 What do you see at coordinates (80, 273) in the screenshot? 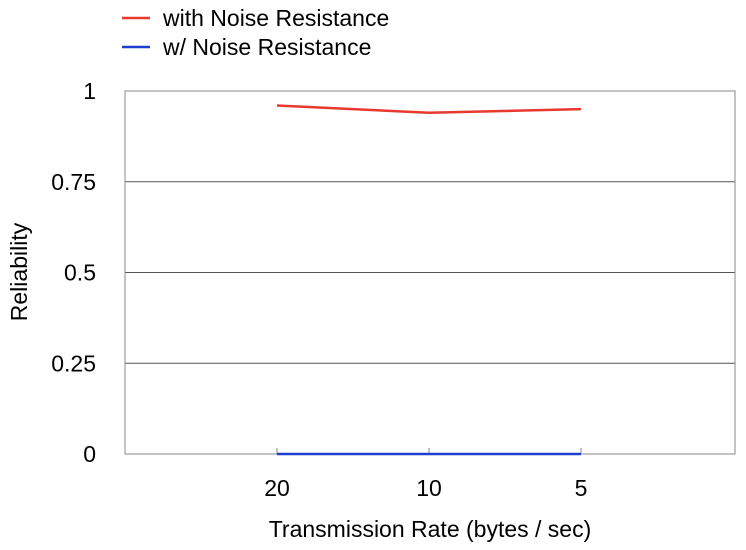
I see `y-tick-label: 0.5` at bounding box center [80, 273].